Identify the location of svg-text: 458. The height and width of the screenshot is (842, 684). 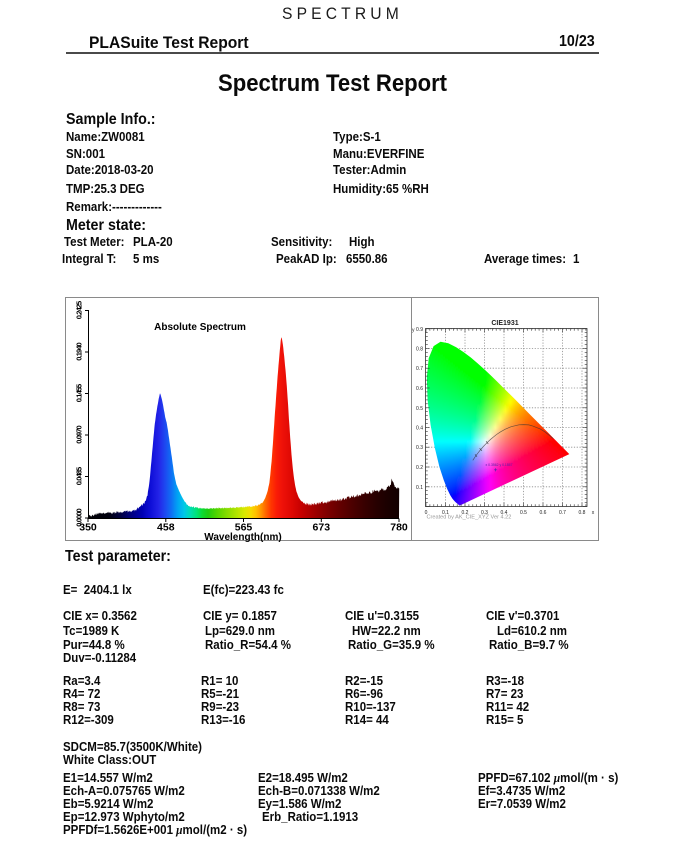
(166, 528).